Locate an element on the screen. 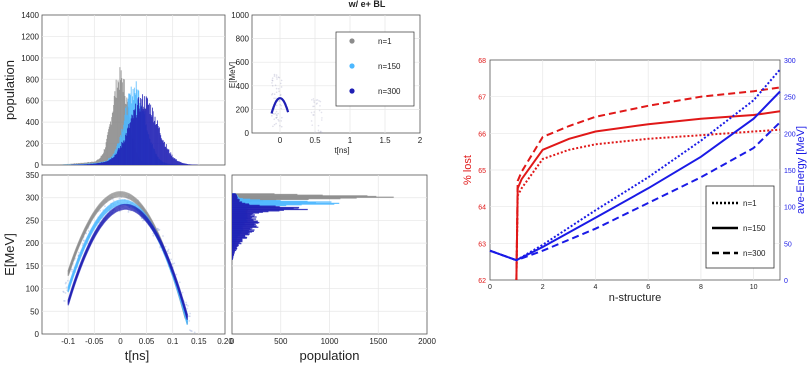  y-right-tick-label: 250 is located at coordinates (790, 98).